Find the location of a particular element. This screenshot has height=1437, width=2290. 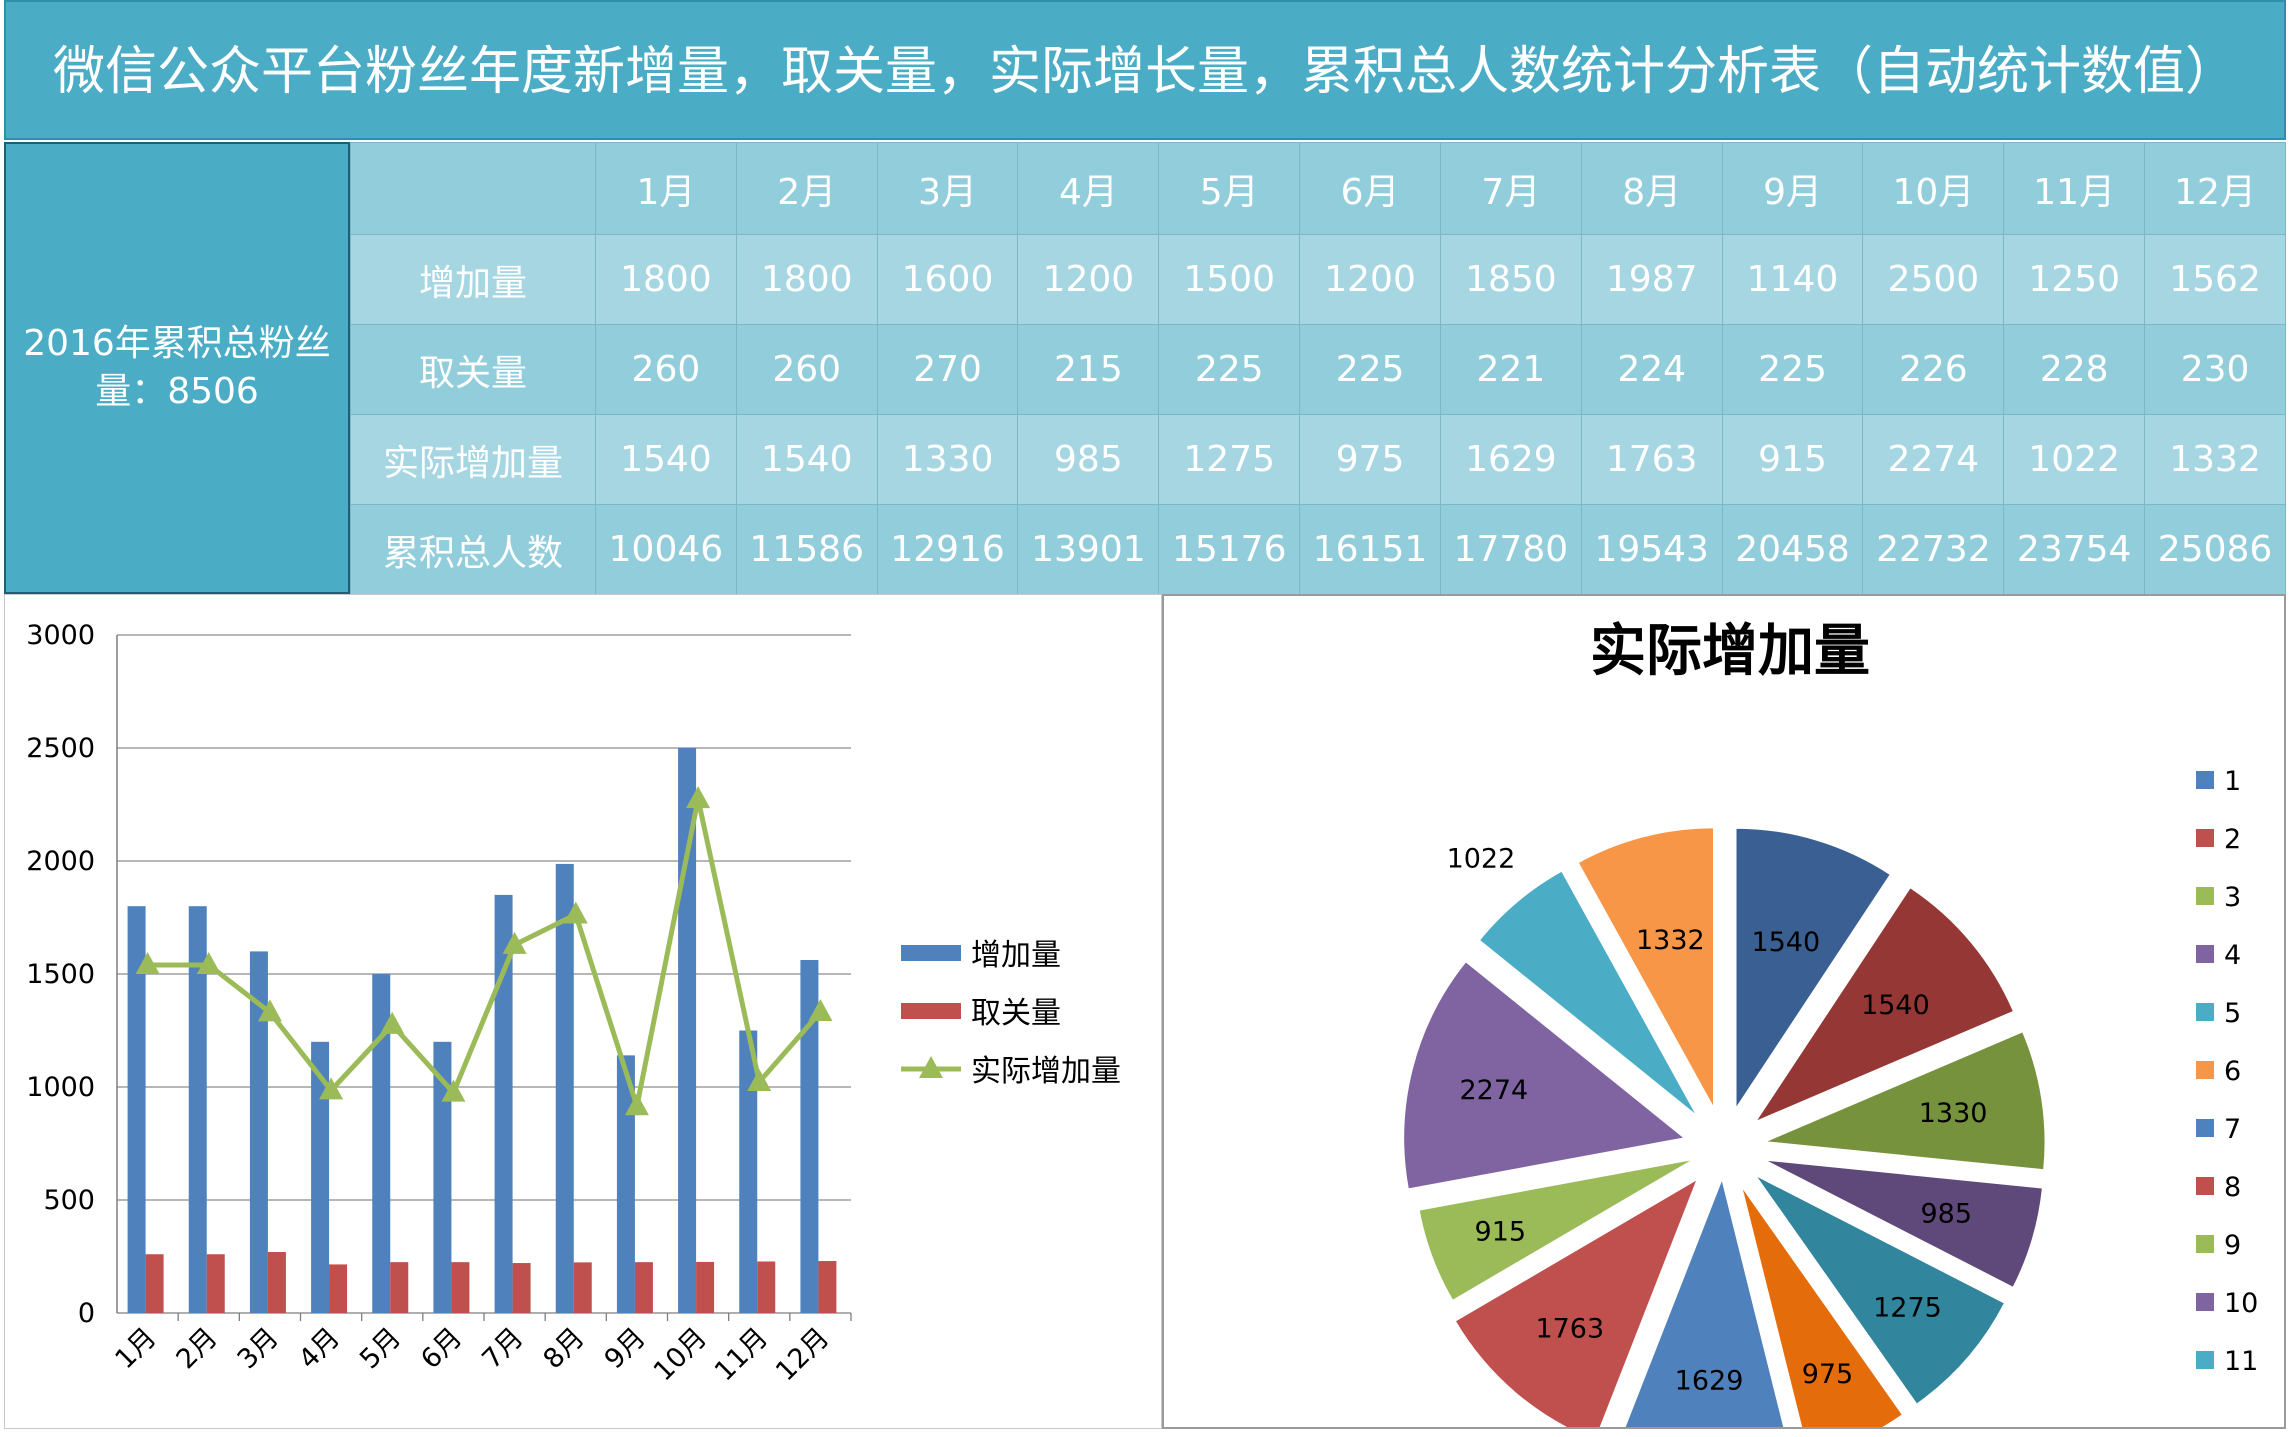

table-row: 取关量 260 260 270 215 225 225 221 224 225 226 228 230 is located at coordinates (1318, 369).